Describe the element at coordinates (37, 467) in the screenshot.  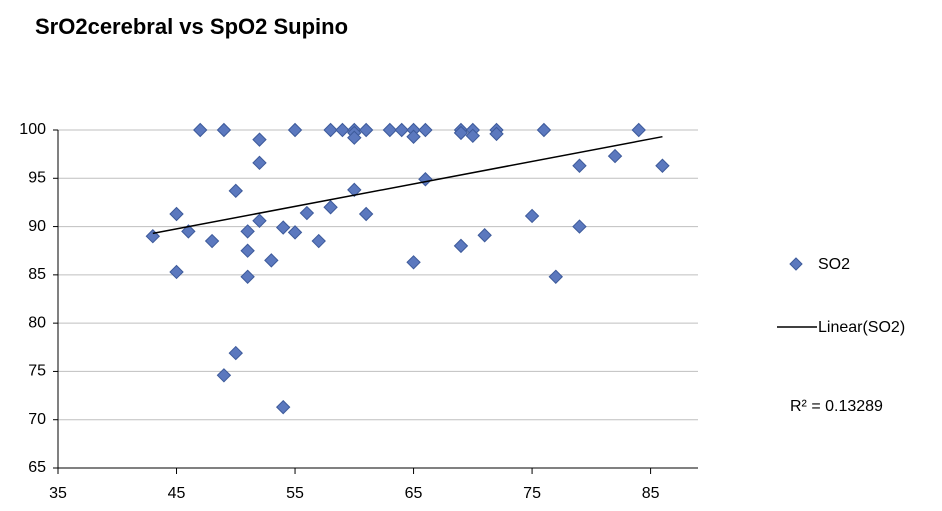
I see `y-tick-label: 65` at that location.